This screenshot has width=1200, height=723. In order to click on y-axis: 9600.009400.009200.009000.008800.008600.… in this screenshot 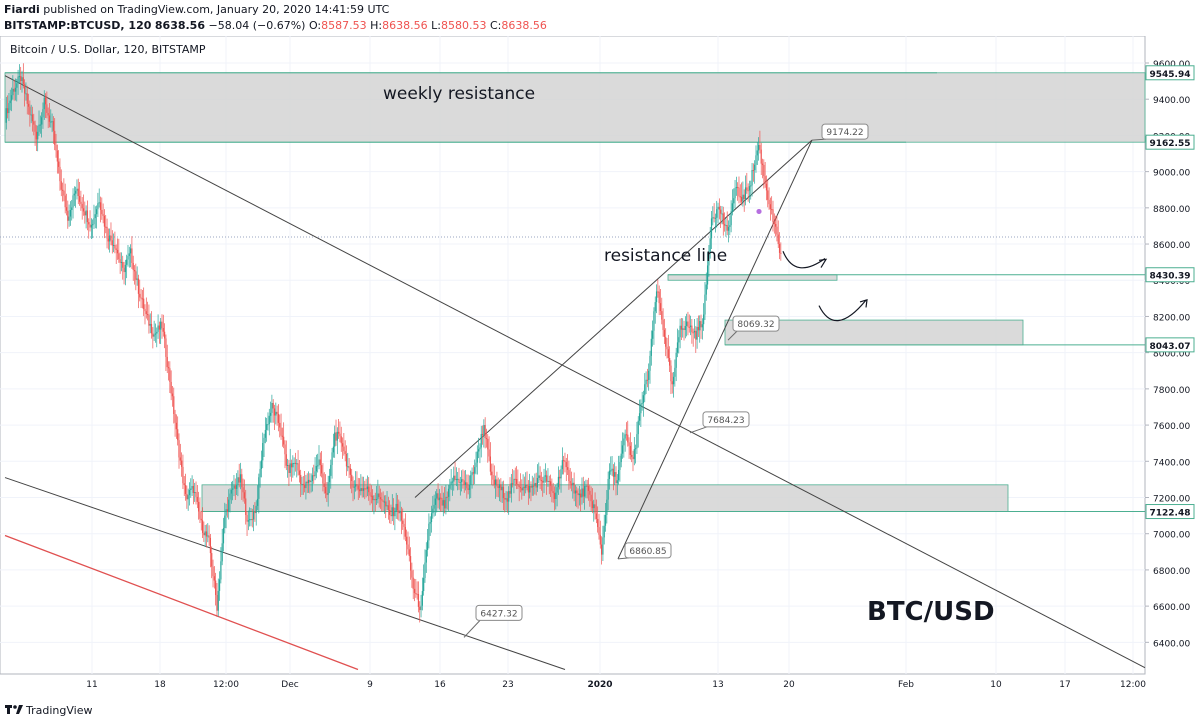, I will do `click(1170, 354)`.